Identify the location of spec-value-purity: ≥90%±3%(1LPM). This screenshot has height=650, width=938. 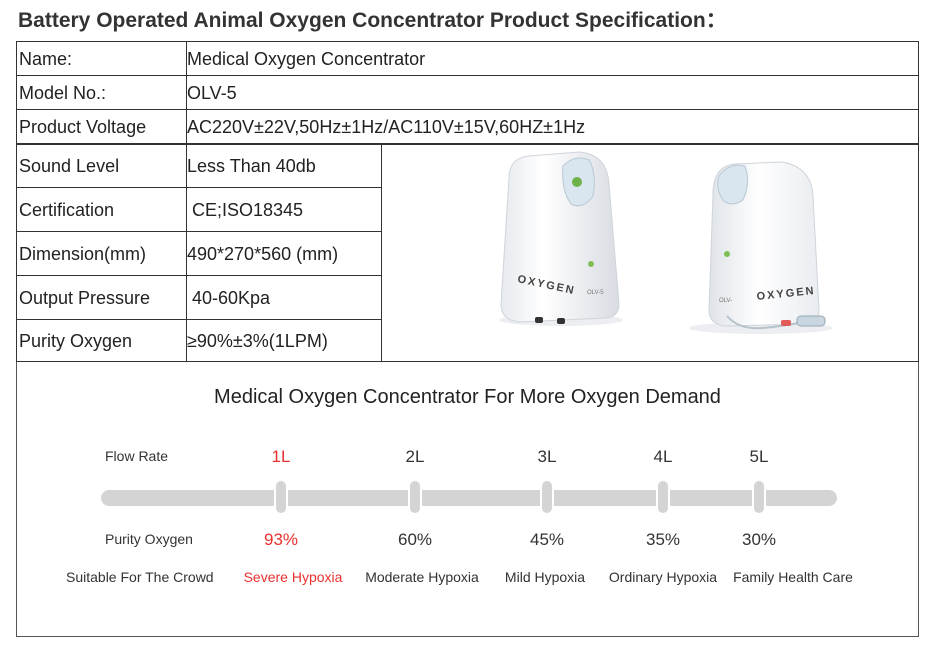
(257, 340).